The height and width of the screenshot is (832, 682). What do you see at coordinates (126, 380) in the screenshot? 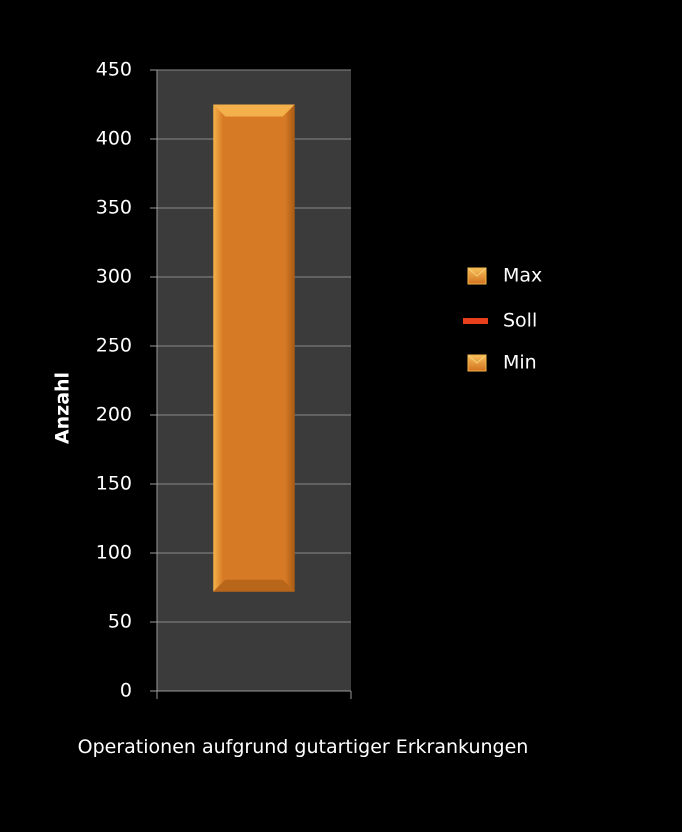
I see `y-tick-labels: 0 50 100 150 200 250 300 350 400 450` at bounding box center [126, 380].